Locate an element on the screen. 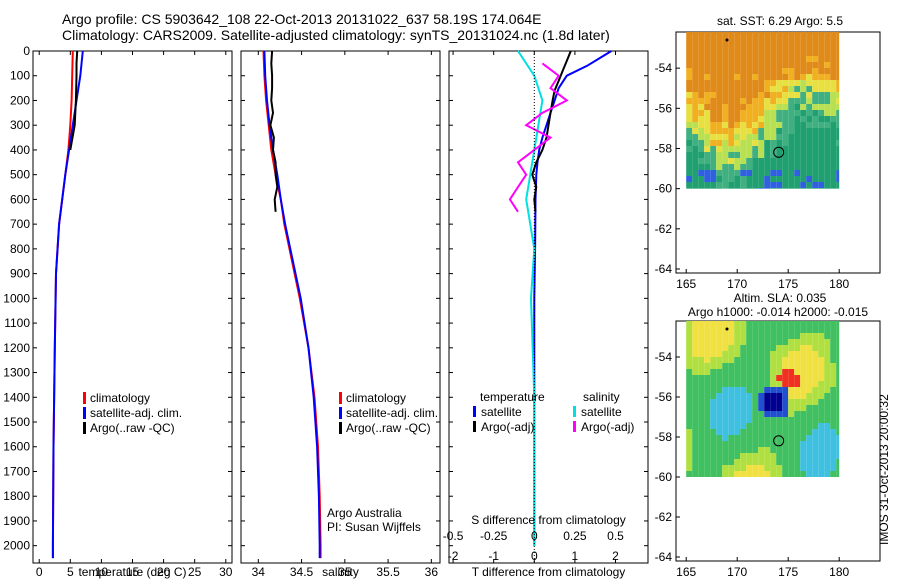 The width and height of the screenshot is (900, 580). x-axis-label: salinity is located at coordinates (340, 572).